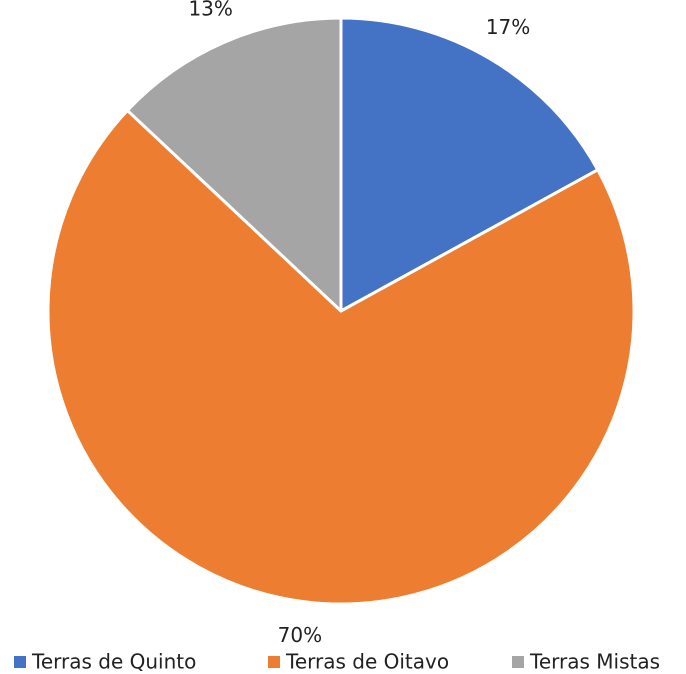 The width and height of the screenshot is (686, 674). What do you see at coordinates (113, 662) in the screenshot?
I see `legend-label: Terras de Quinto` at bounding box center [113, 662].